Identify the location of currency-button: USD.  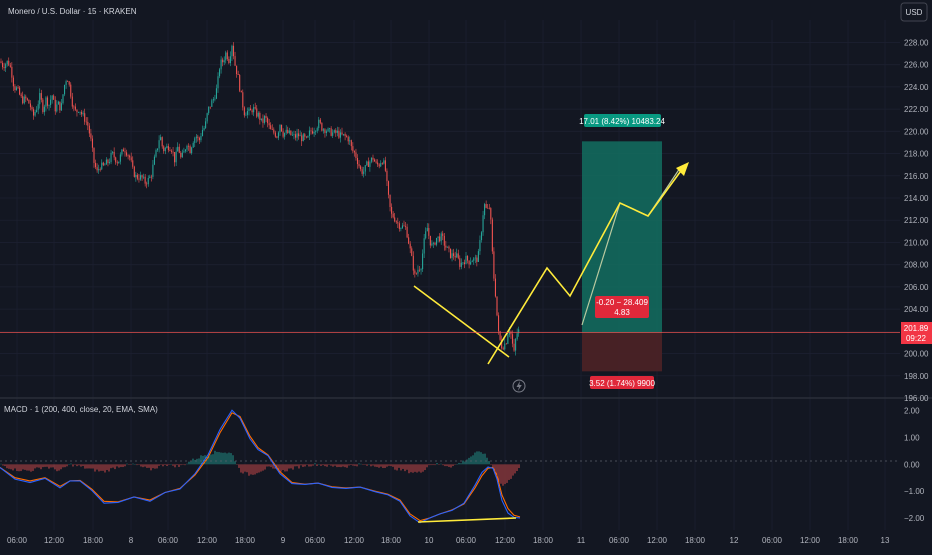
(914, 12).